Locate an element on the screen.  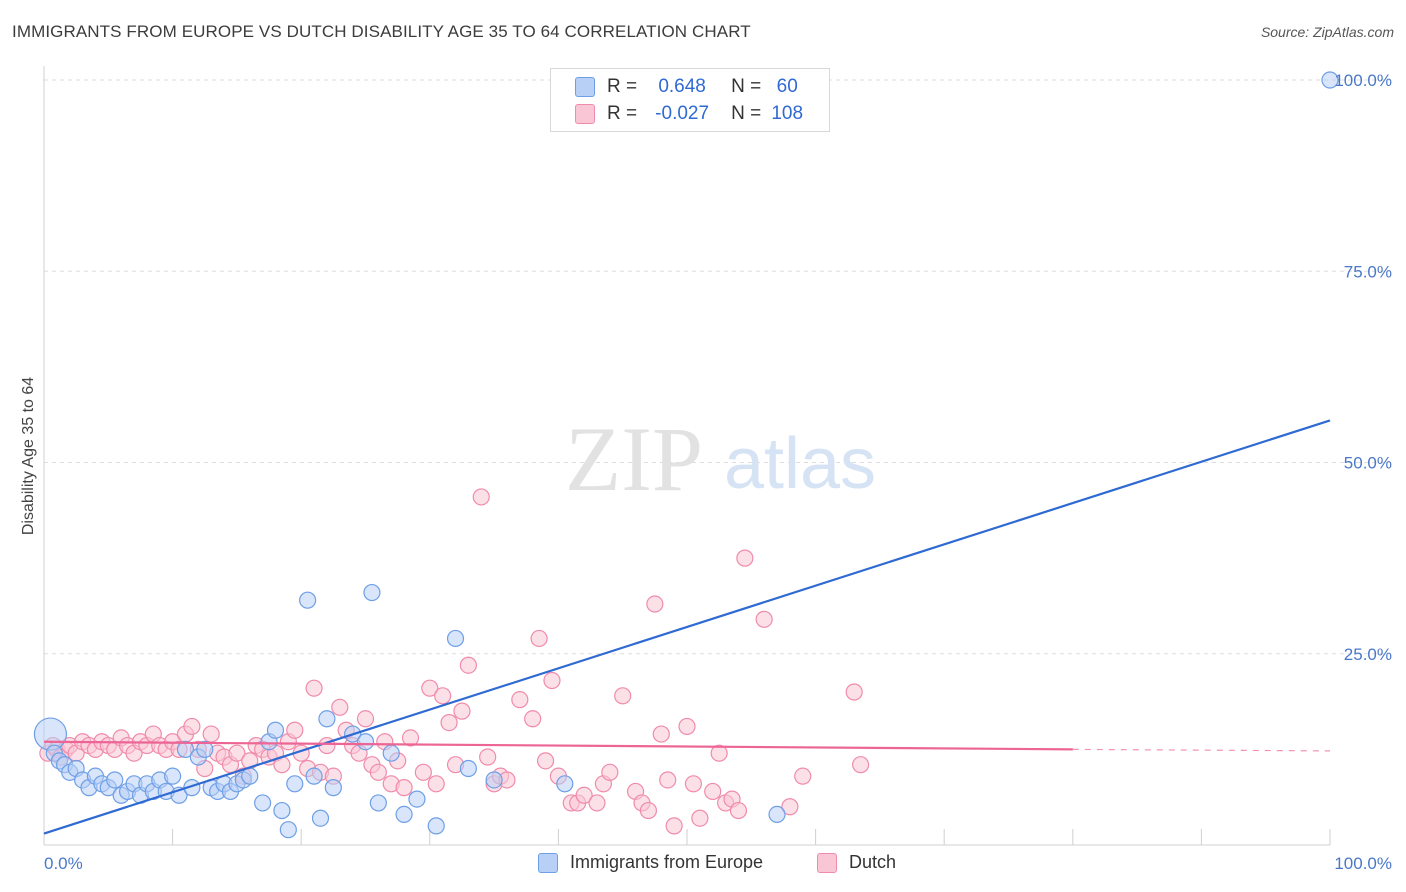
stats-legend: R = 0.648 N = 60 R = -0.027 N = 108 is located at coordinates (690, 100).